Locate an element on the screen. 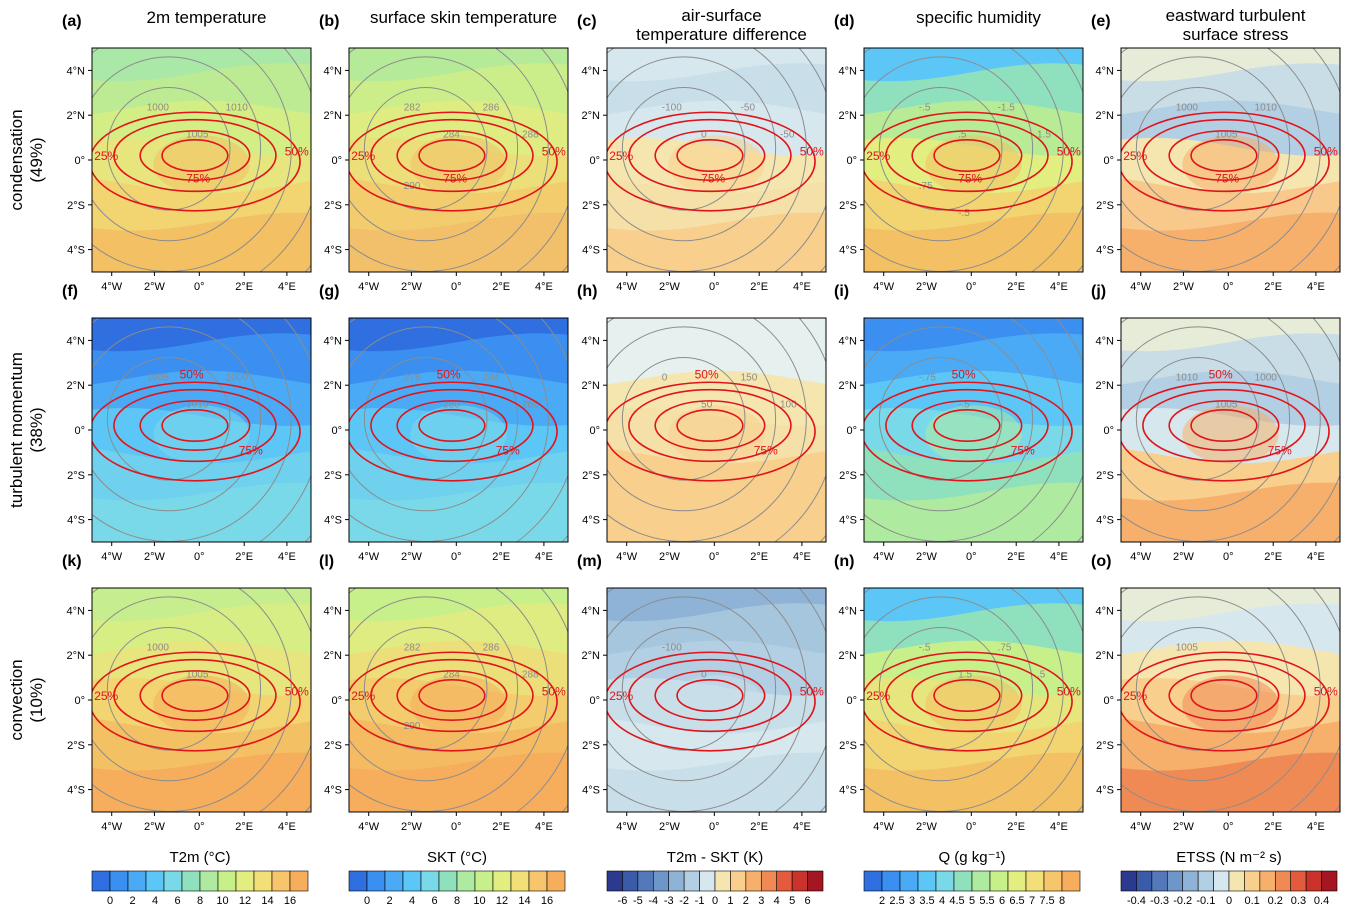 The image size is (1350, 915). map-area: 0 50 150 100 50% 75% is located at coordinates (716, 430).